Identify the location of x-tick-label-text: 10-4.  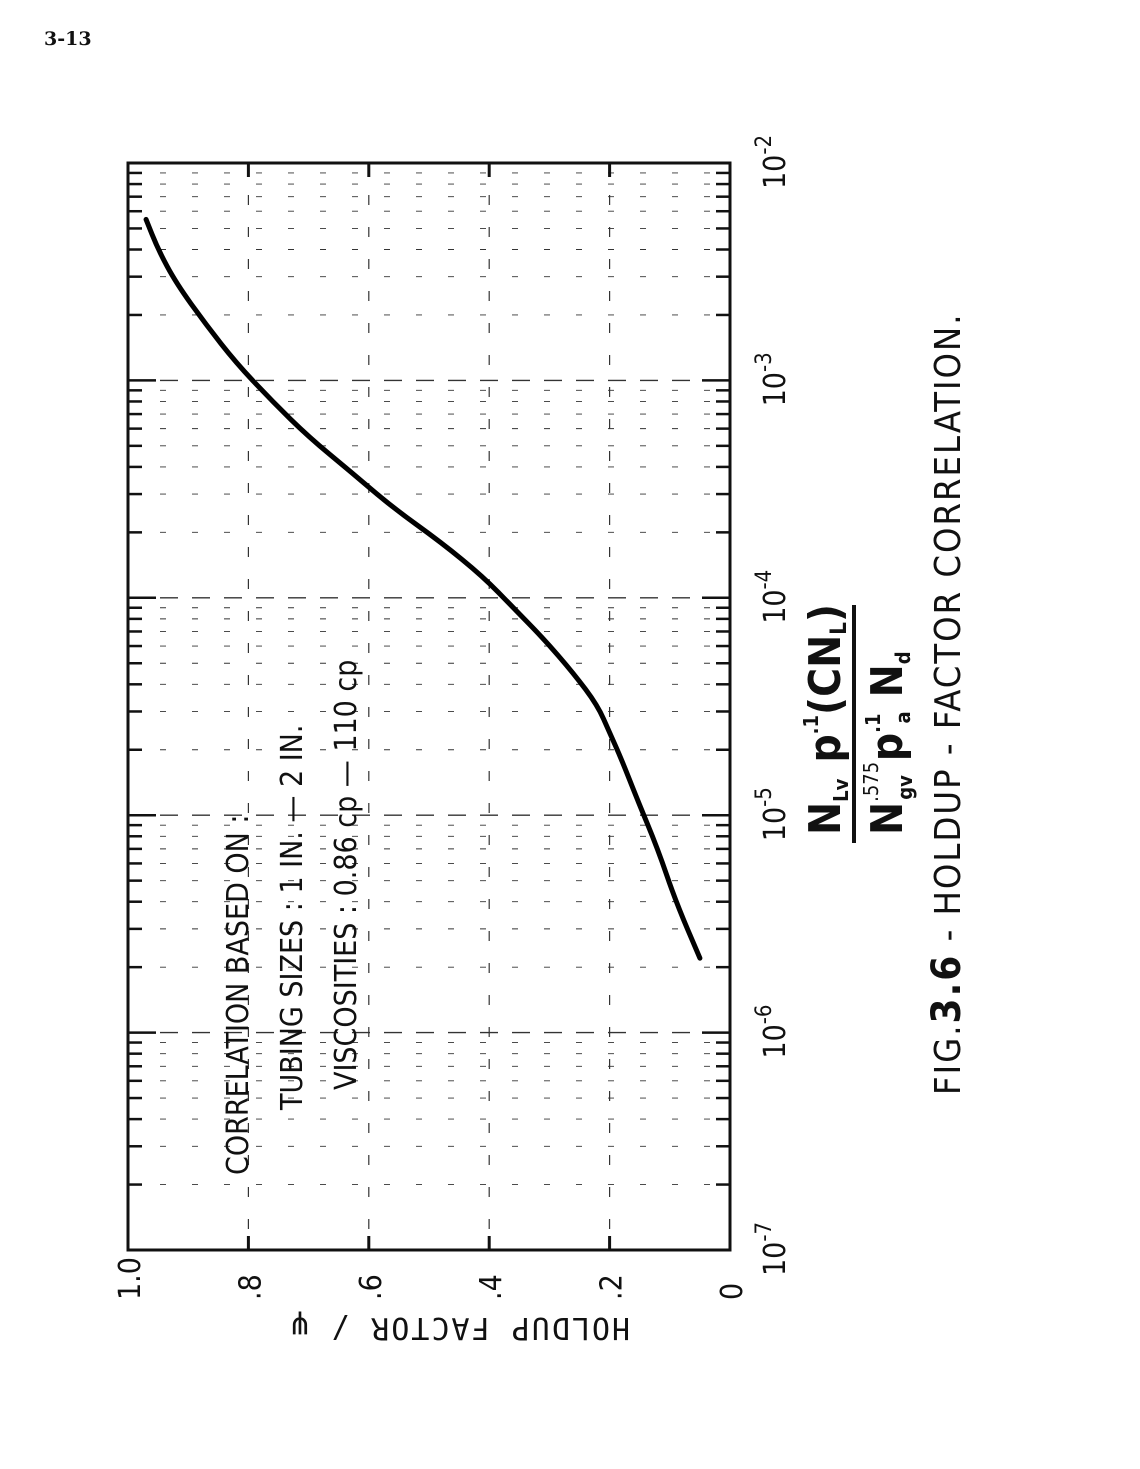
(772, 597).